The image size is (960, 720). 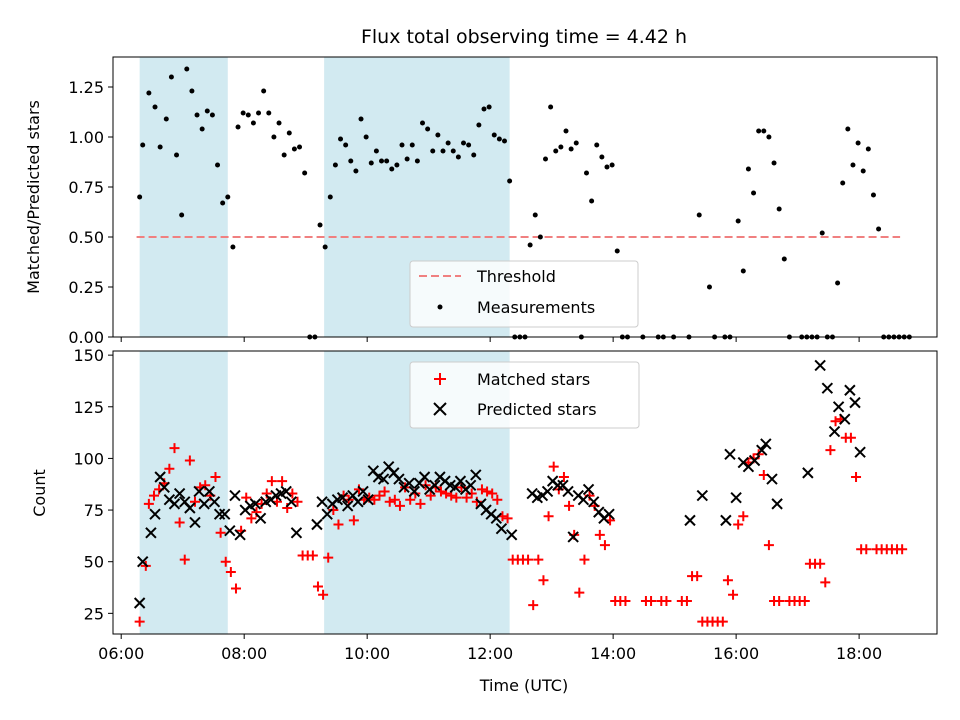 I want to click on x-tick-label: 12:00, so click(x=490, y=653).